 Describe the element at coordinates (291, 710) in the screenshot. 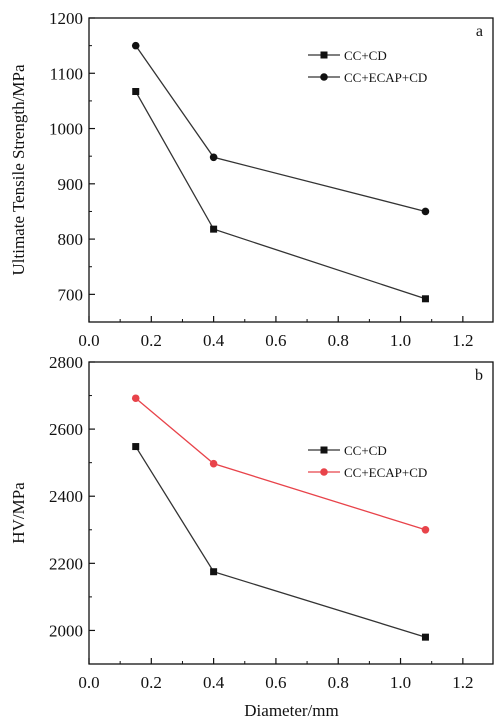

I see `x-axis-title: Diameter/mm` at that location.